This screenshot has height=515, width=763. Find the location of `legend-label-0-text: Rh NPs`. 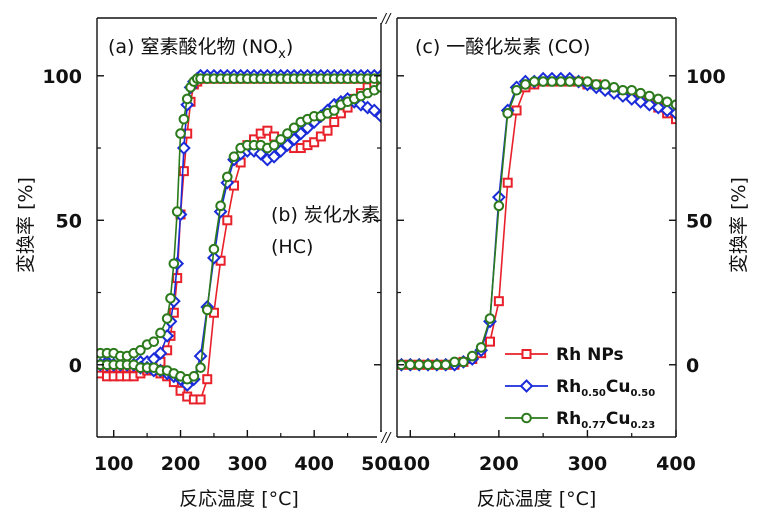

legend-label-0-text: Rh NPs is located at coordinates (590, 355).